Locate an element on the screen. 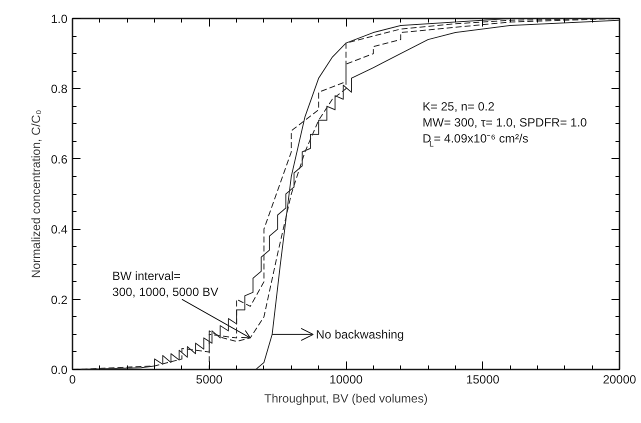  y-tick-label: 0.6 is located at coordinates (59, 159).